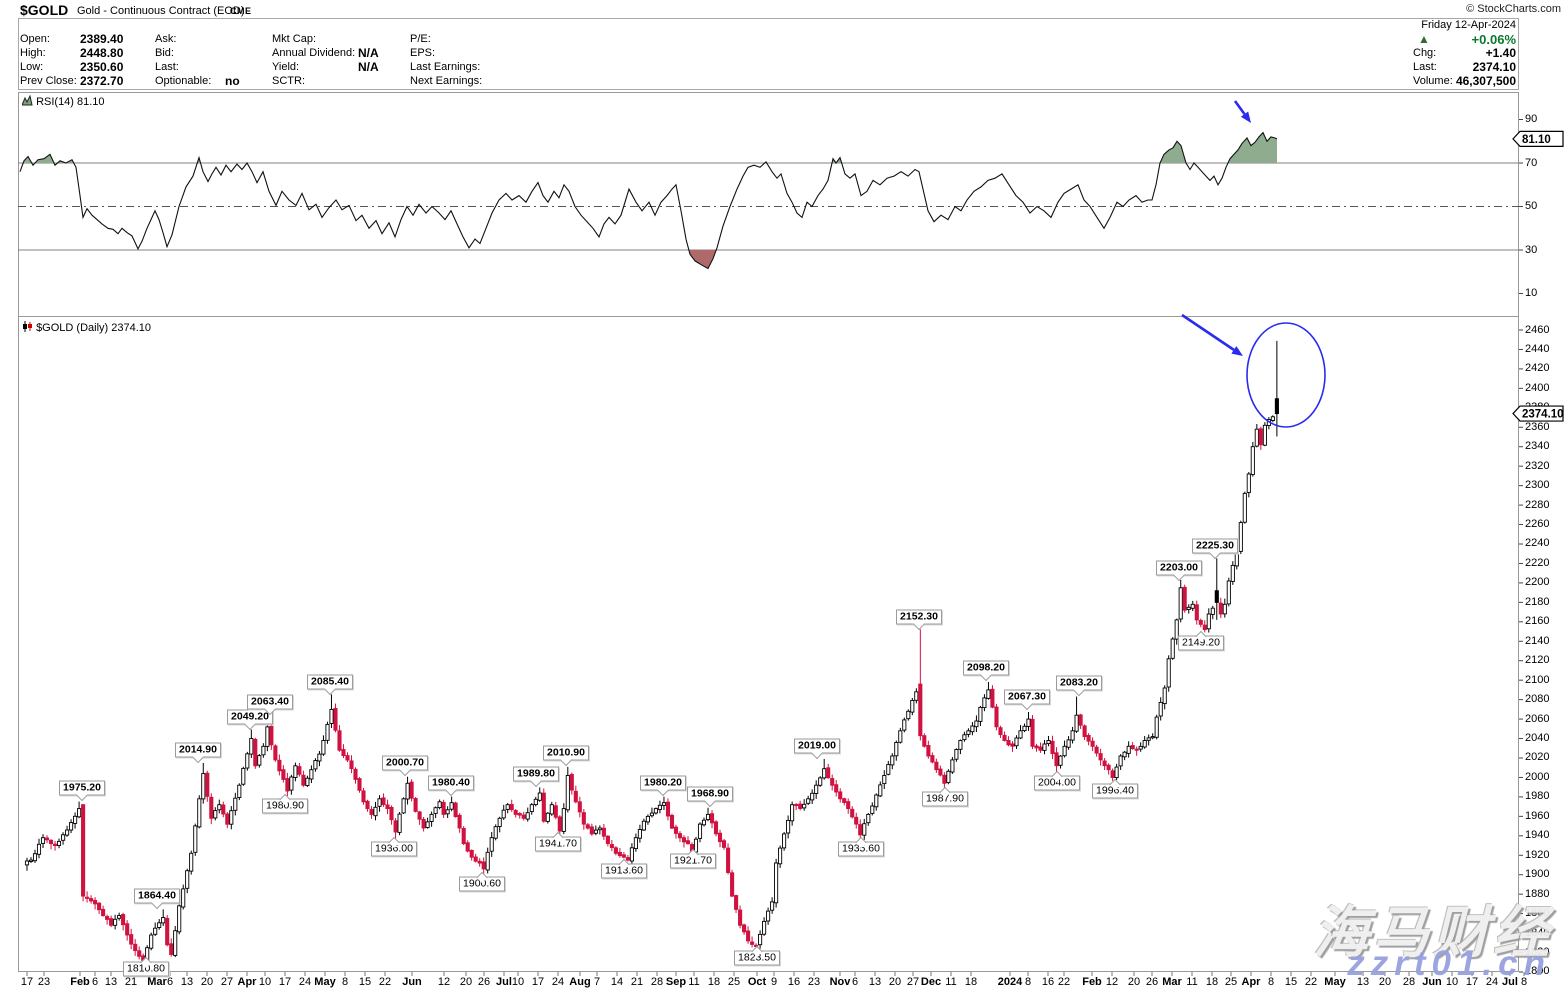  What do you see at coordinates (241, 11) in the screenshot?
I see `exchange-label: CME` at bounding box center [241, 11].